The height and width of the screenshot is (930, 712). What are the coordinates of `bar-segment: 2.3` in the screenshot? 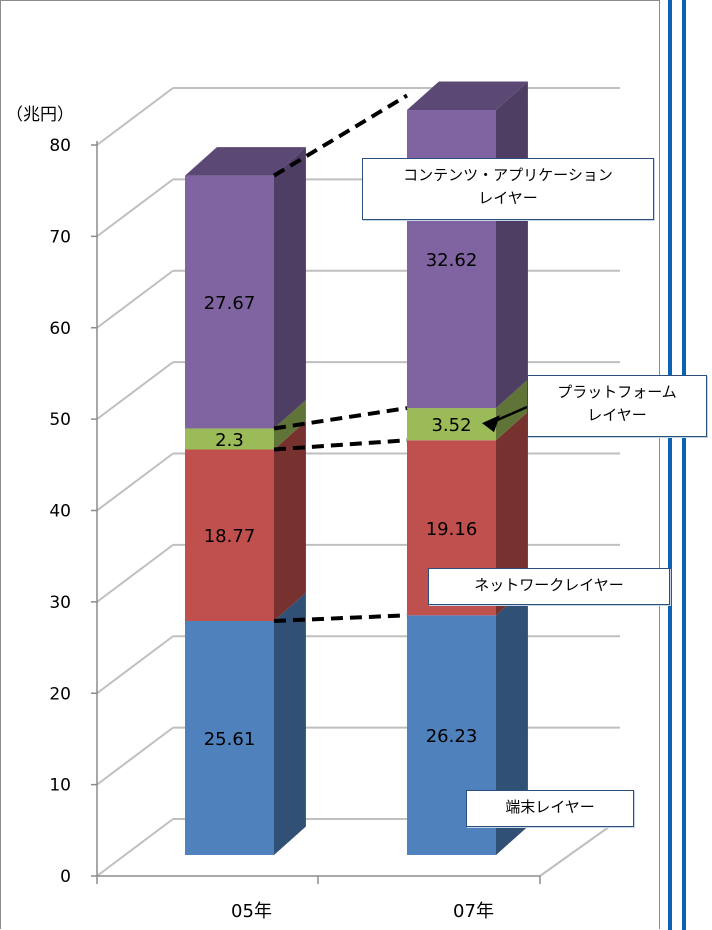 It's located at (245, 425).